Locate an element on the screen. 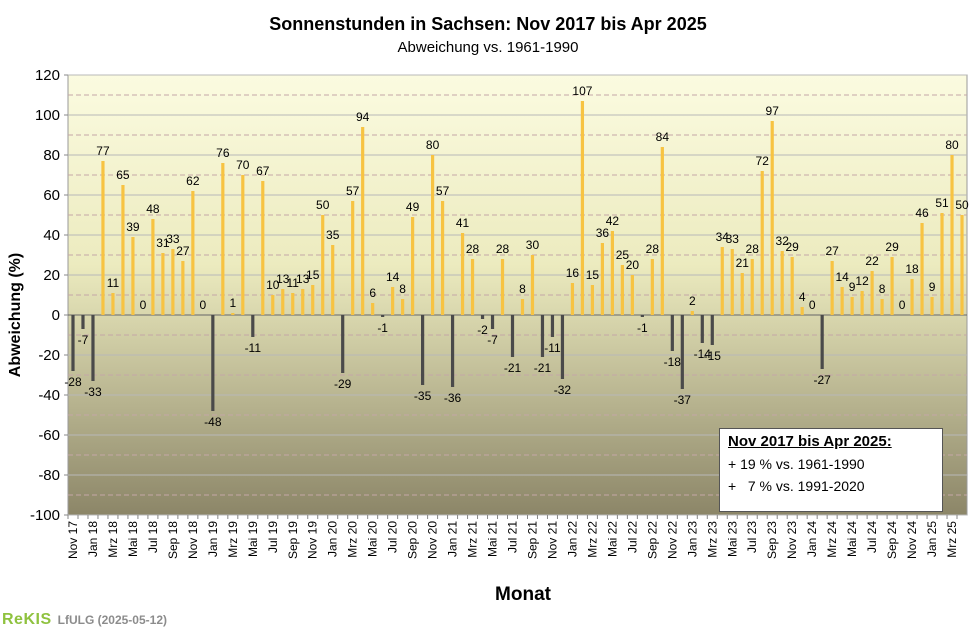  bar-value-label: 15 is located at coordinates (313, 275).